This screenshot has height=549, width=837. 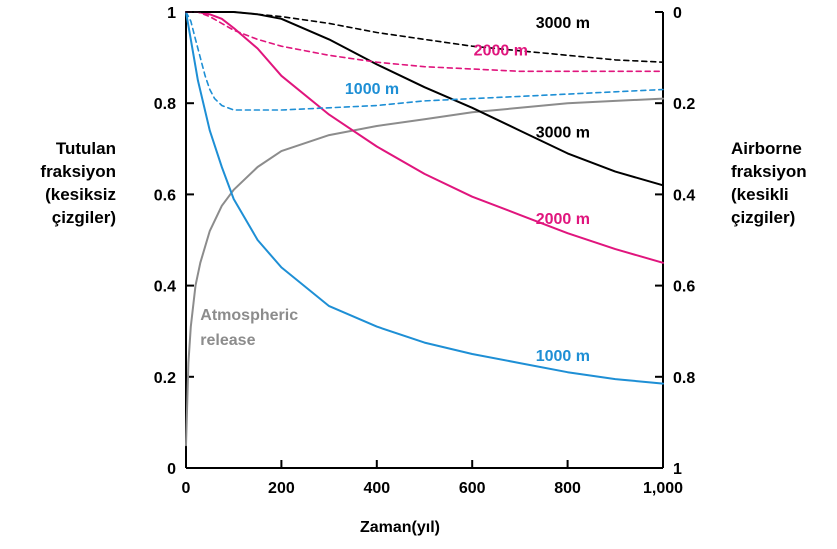 What do you see at coordinates (760, 194) in the screenshot?
I see `right-axis-title-line: (kesikli` at bounding box center [760, 194].